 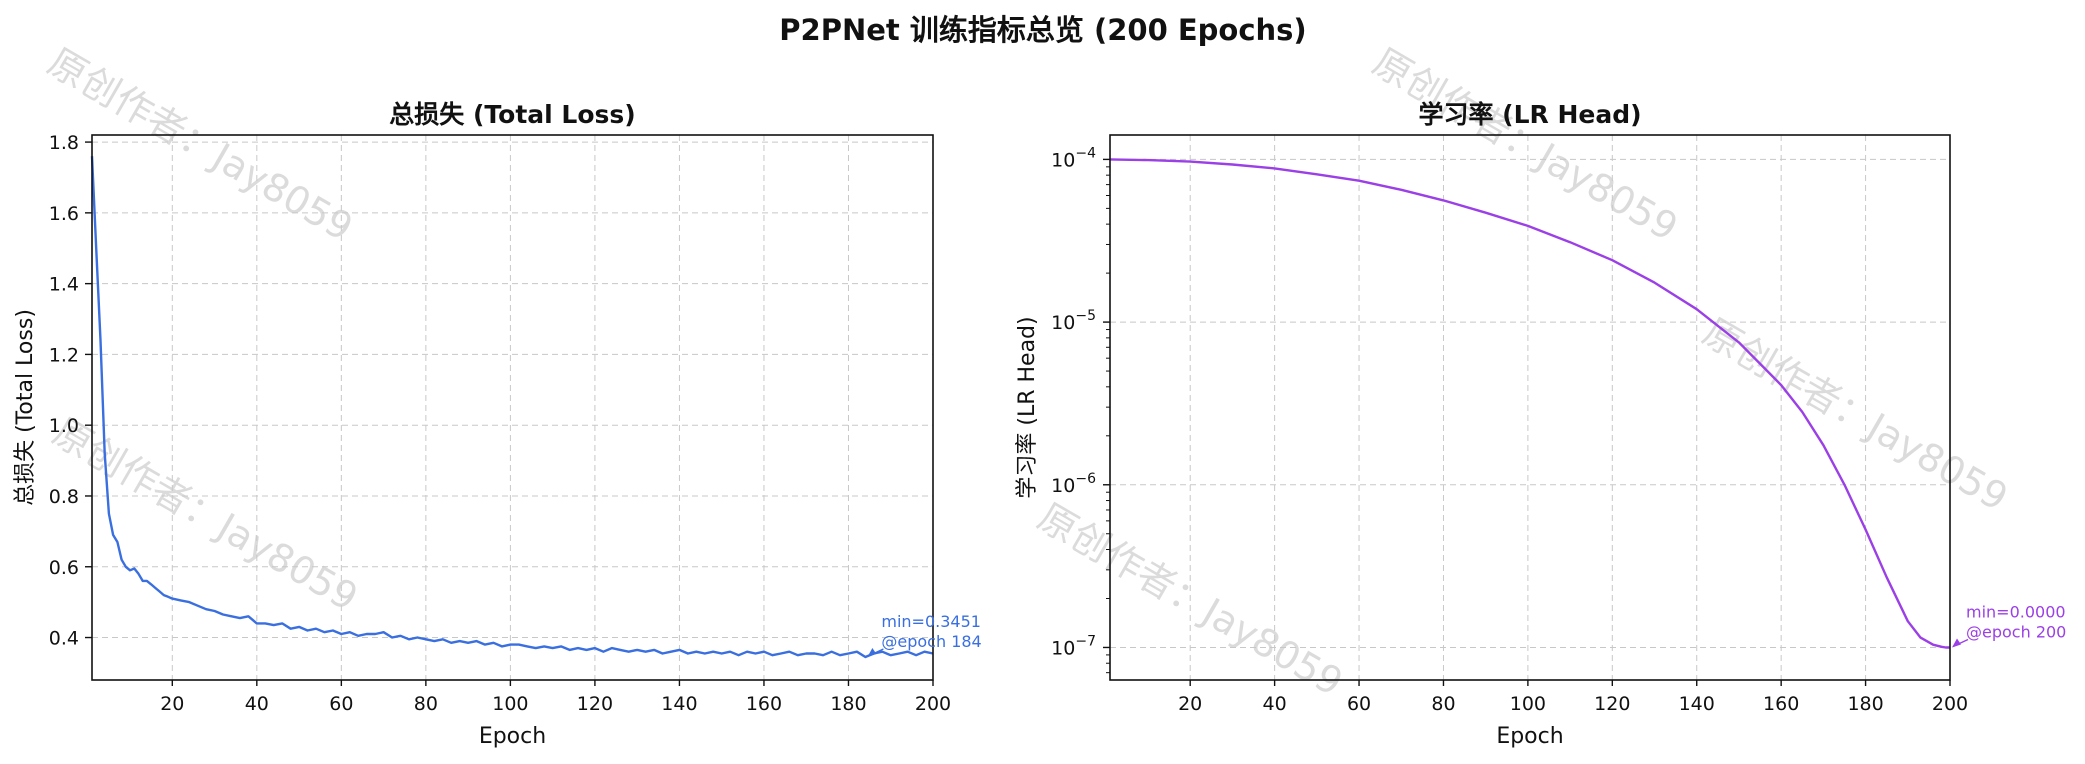 I want to click on y-axis-label: 总损失 (Total Loss), so click(x=25, y=407).